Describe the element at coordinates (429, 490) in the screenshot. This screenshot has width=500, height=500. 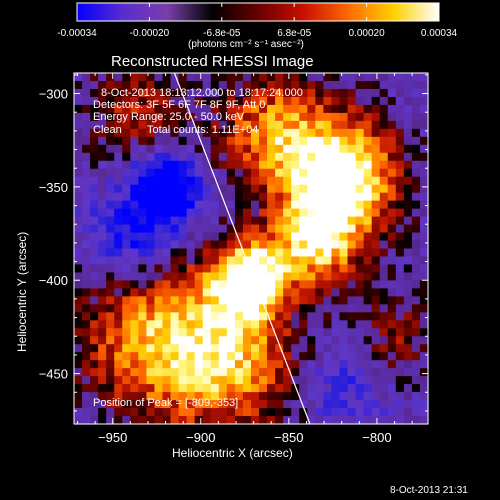
I see `footer-date: 8-Oct-2013 21:31` at that location.